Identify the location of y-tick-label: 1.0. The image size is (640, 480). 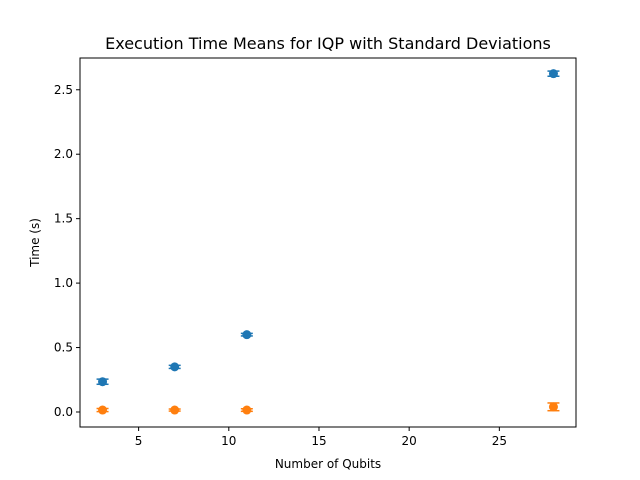
(63, 283).